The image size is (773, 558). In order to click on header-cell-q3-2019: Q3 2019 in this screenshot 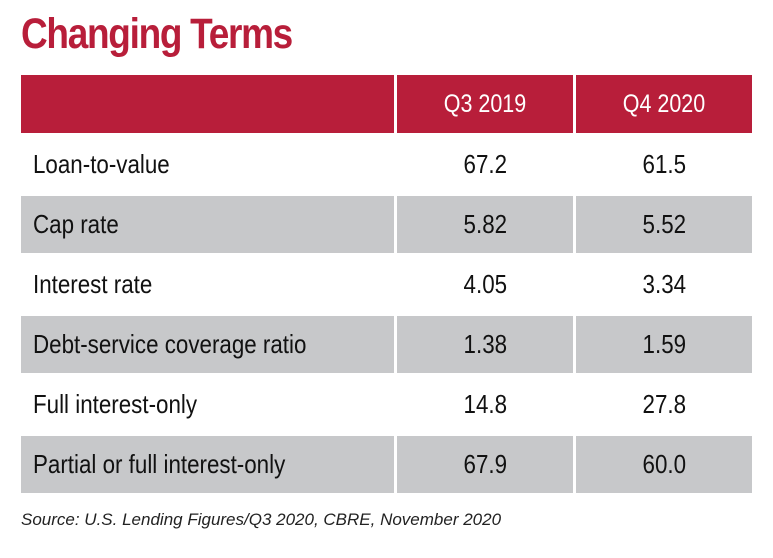, I will do `click(483, 104)`.